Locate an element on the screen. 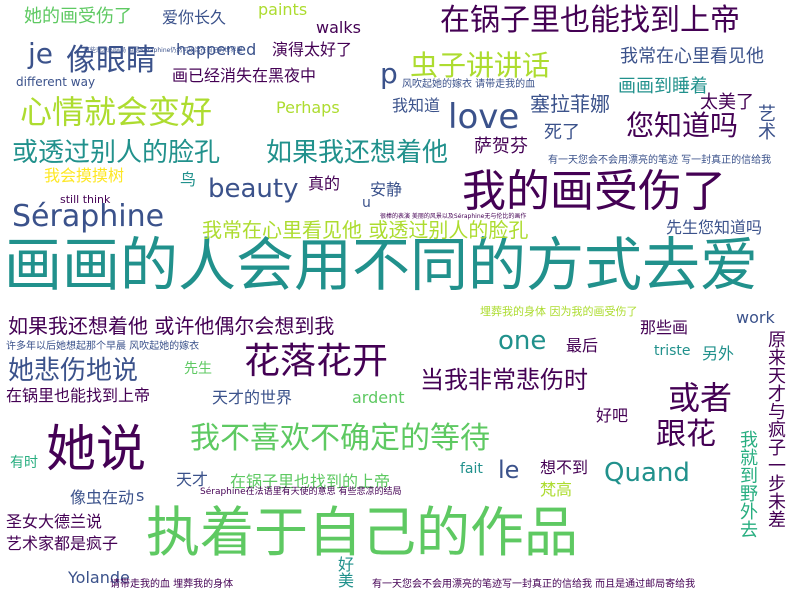  word: 想不到 is located at coordinates (564, 467).